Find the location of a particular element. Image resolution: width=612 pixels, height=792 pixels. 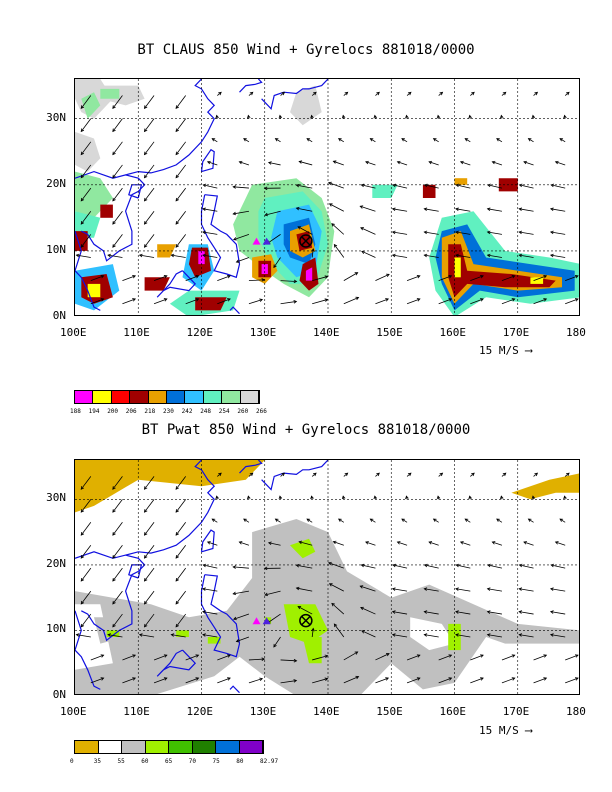

cloud-darkred is located at coordinates (429, 191).